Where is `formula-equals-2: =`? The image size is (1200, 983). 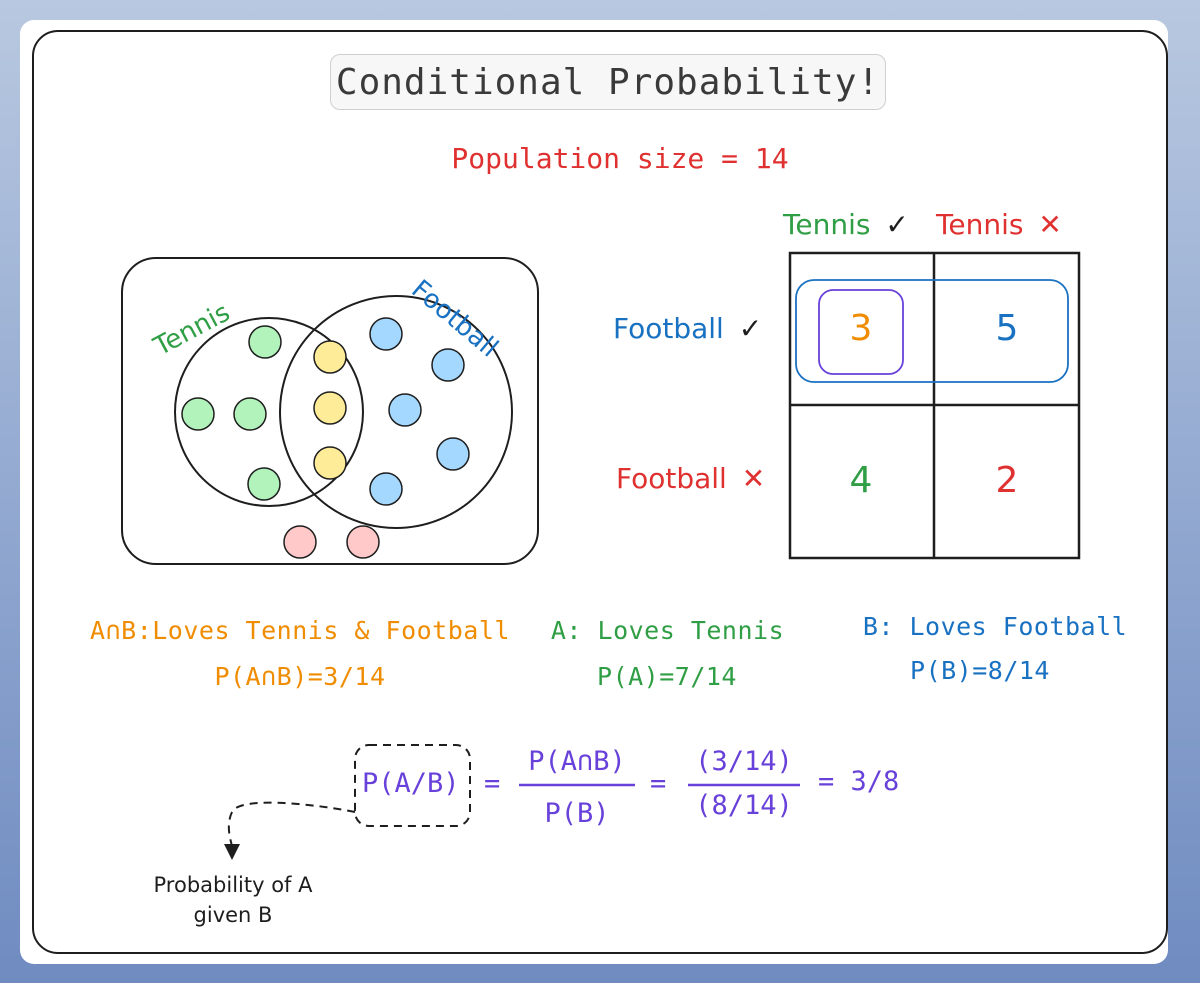 formula-equals-2: = is located at coordinates (658, 783).